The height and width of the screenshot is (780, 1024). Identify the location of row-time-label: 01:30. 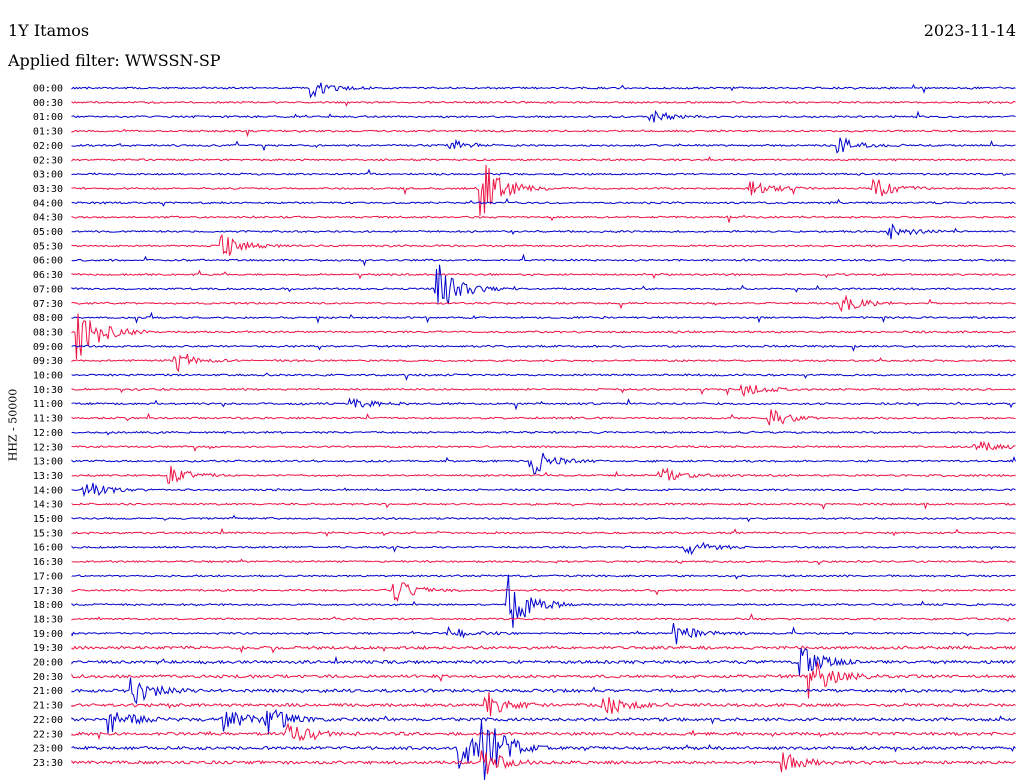
(48, 132).